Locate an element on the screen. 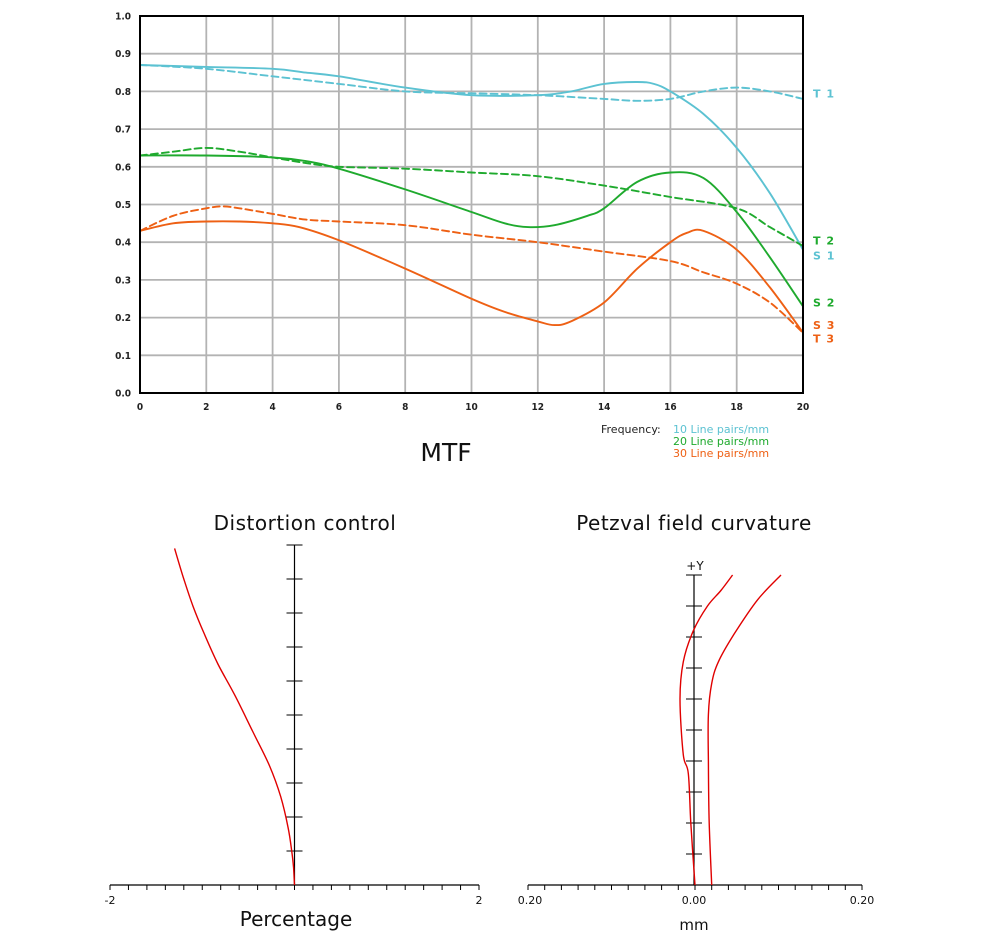  distortion-xtick-right: 2 is located at coordinates (479, 900).